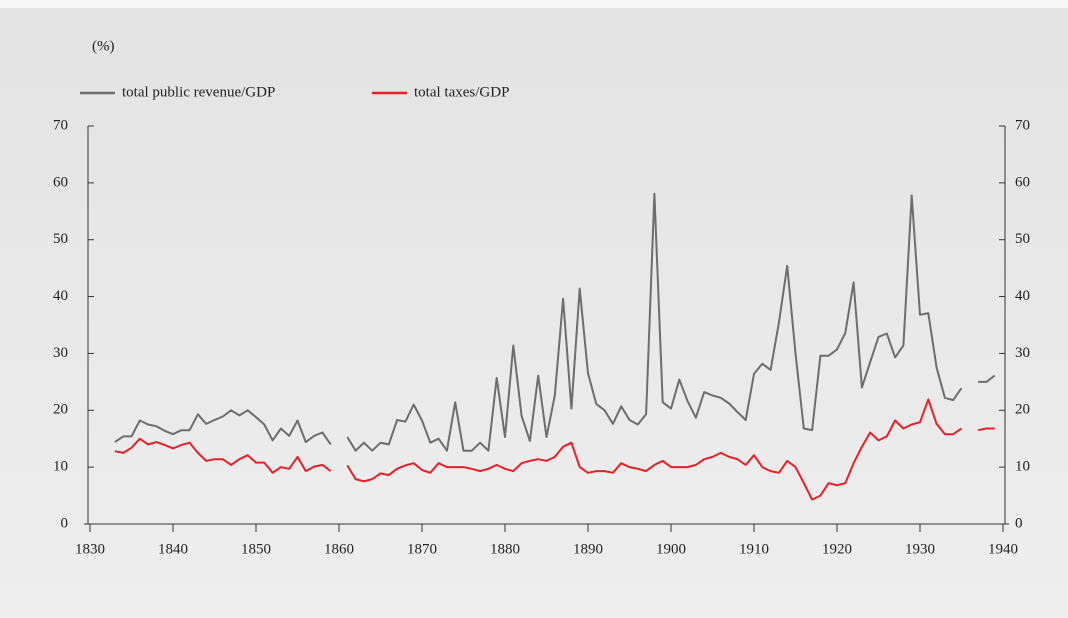  I want to click on y-tick-label-right: 50, so click(1022, 239).